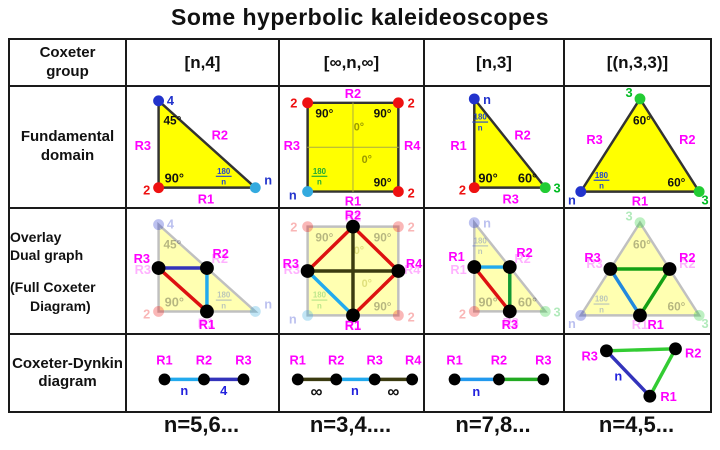 The image size is (720, 450). Describe the element at coordinates (317, 392) in the screenshot. I see `edge-order-label: ∞` at that location.